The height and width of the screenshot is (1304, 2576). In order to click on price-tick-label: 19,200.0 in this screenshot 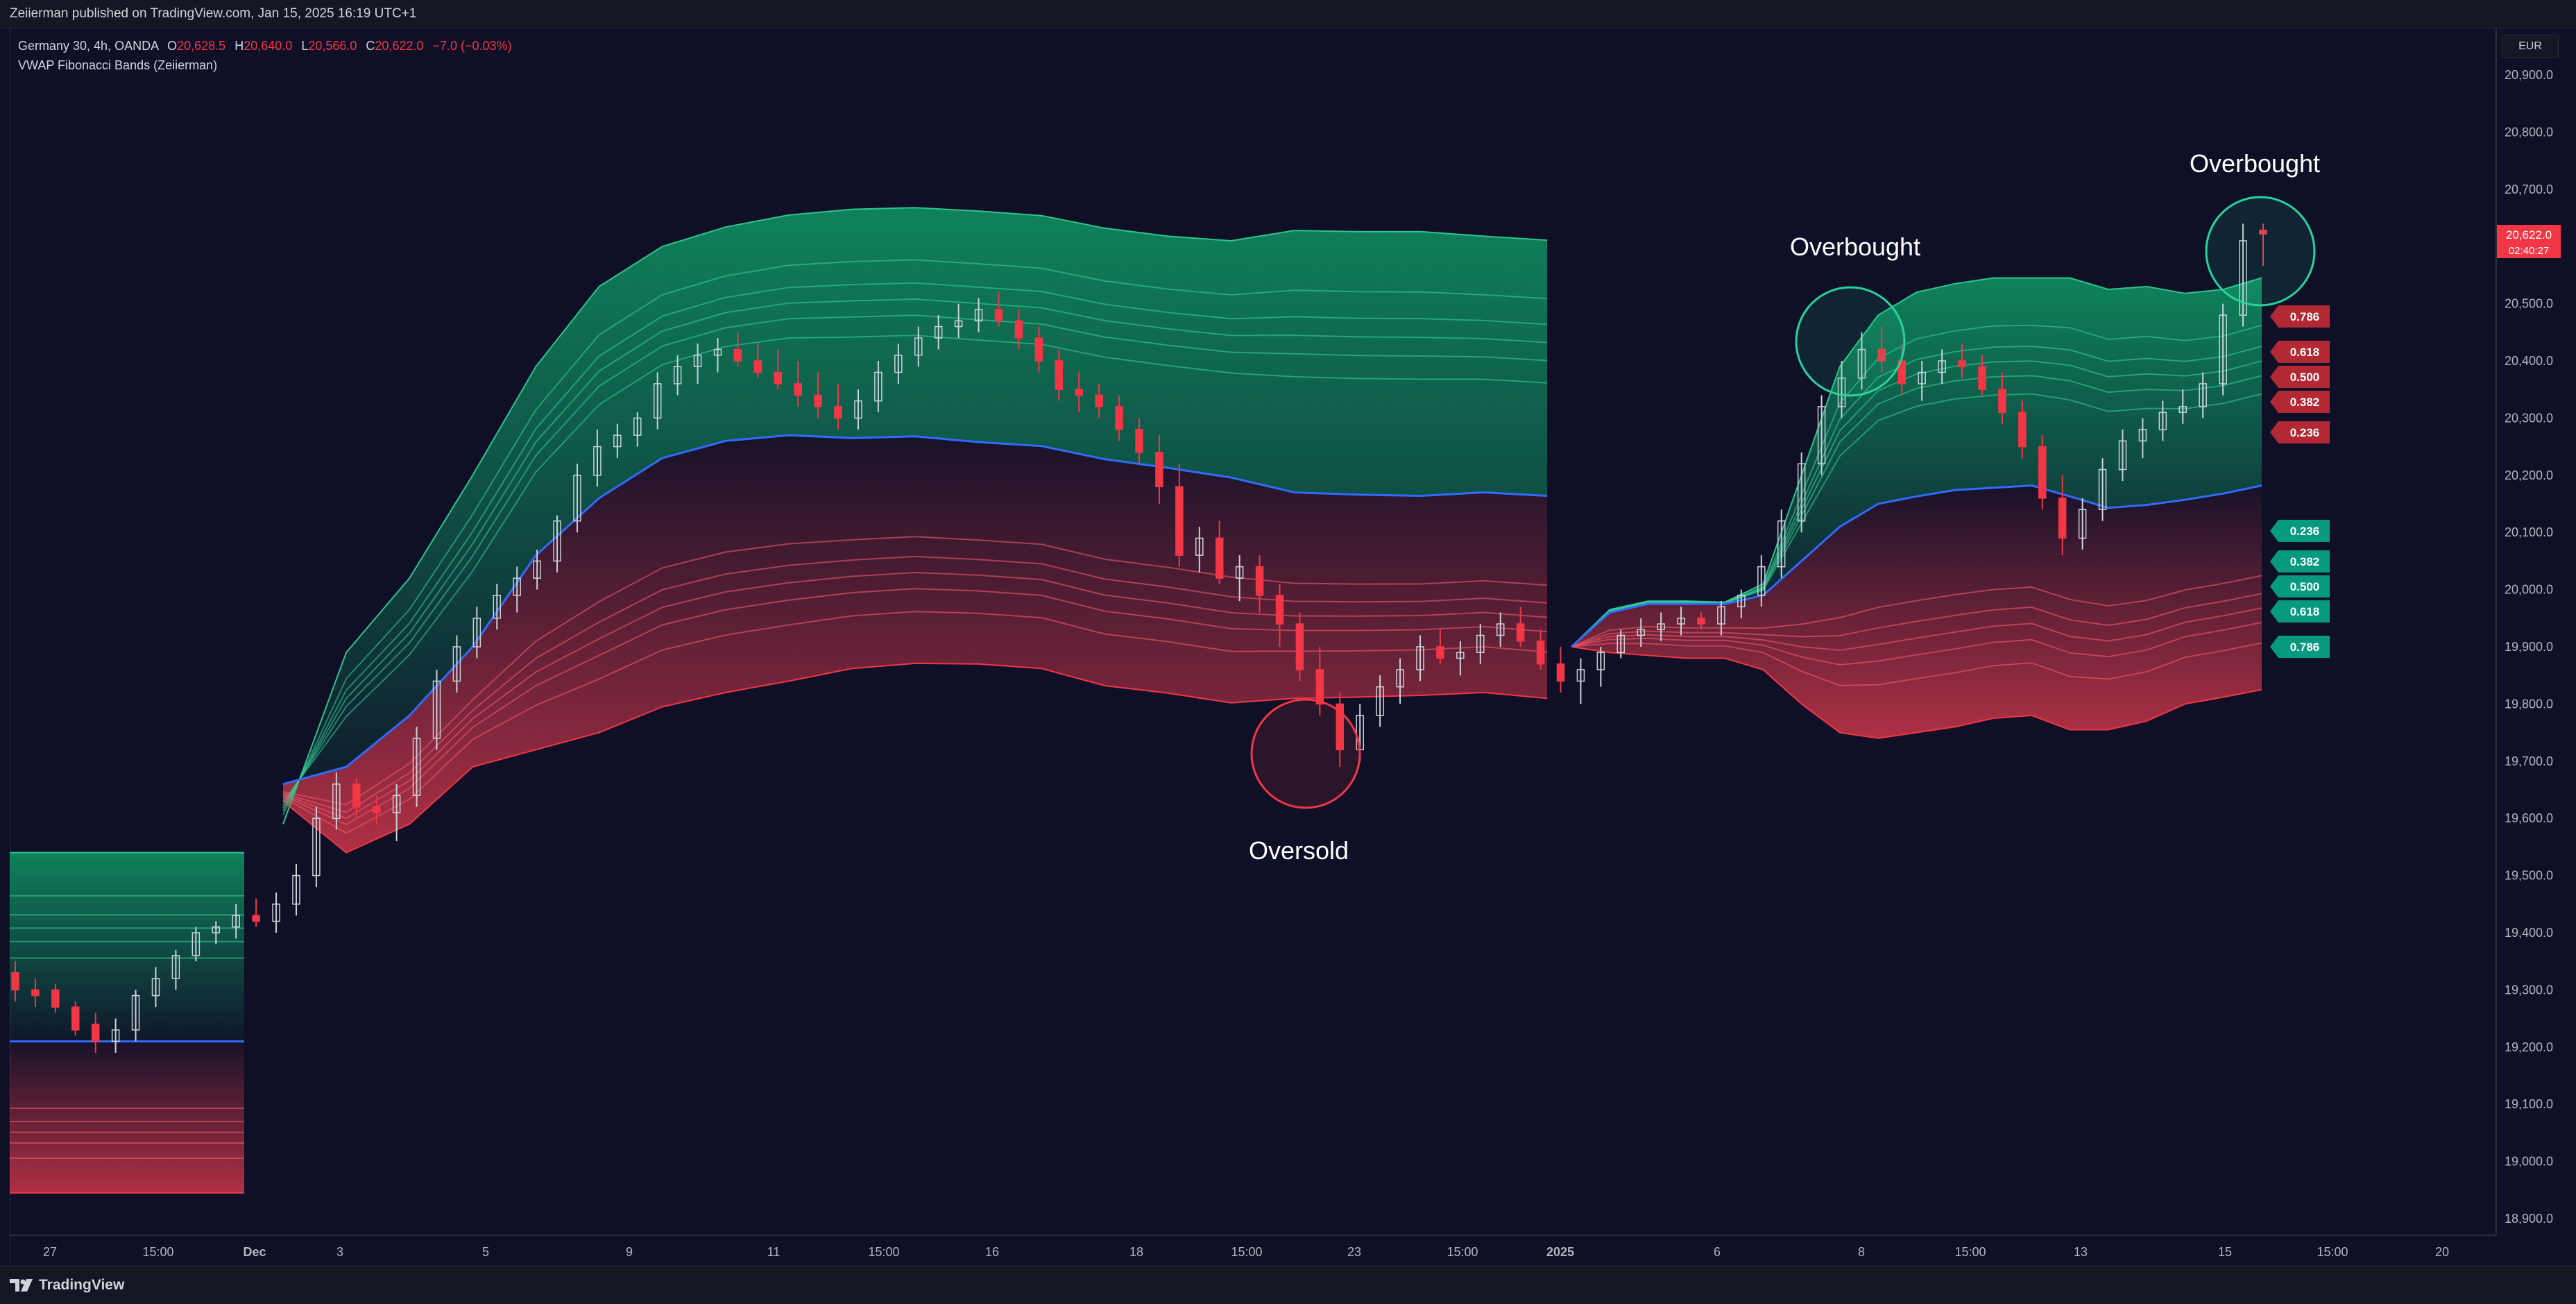, I will do `click(2529, 1047)`.